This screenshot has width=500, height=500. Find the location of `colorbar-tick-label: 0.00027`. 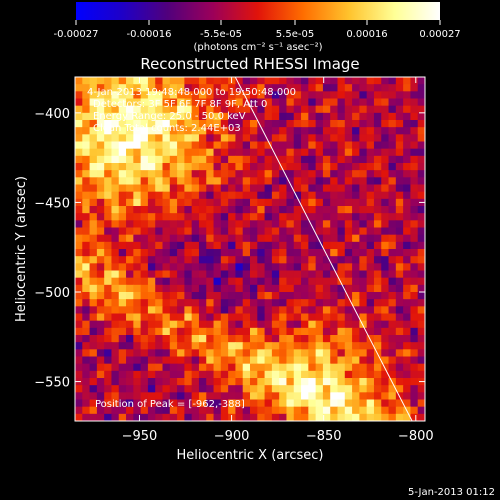

colorbar-tick-label: 0.00027 is located at coordinates (439, 34).